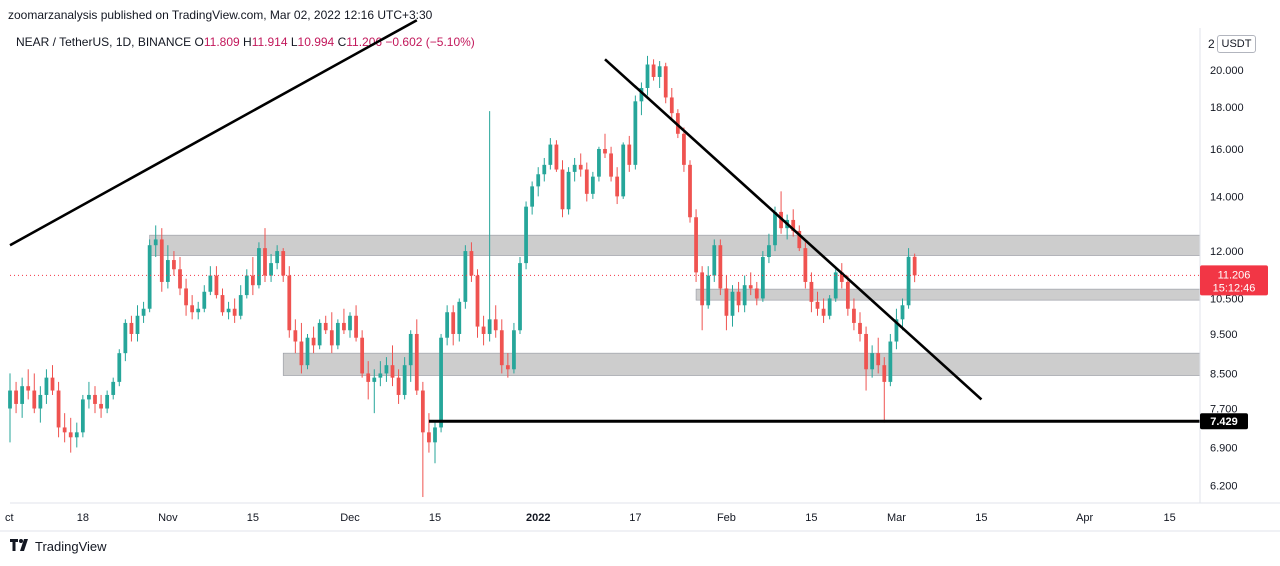  Describe the element at coordinates (1227, 150) in the screenshot. I see `price-tick-label: 16.000` at that location.